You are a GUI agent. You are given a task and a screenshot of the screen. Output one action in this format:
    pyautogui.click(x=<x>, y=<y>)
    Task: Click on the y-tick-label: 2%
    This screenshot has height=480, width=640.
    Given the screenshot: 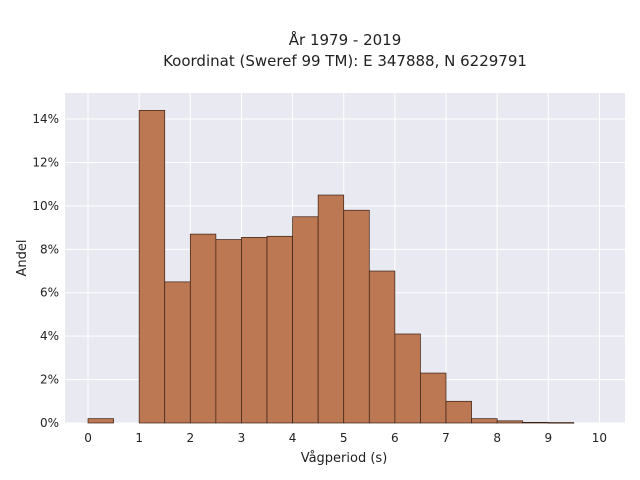 What is the action you would take?
    pyautogui.click(x=49, y=380)
    